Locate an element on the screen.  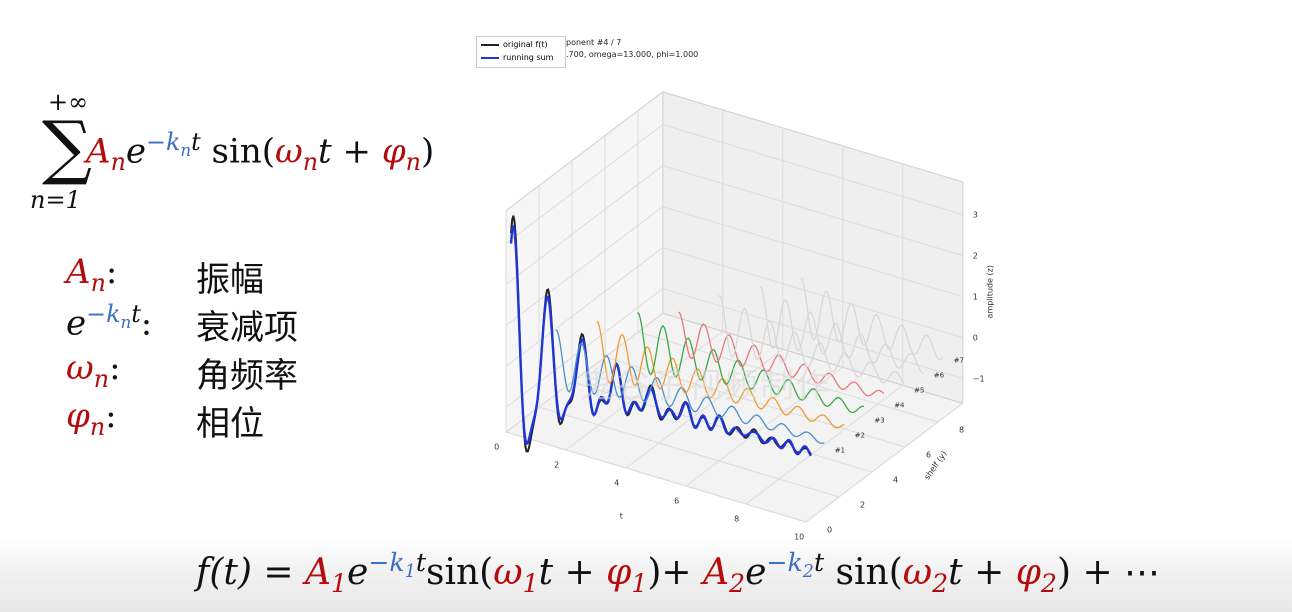
z-tick-label: 3 is located at coordinates (975, 215).